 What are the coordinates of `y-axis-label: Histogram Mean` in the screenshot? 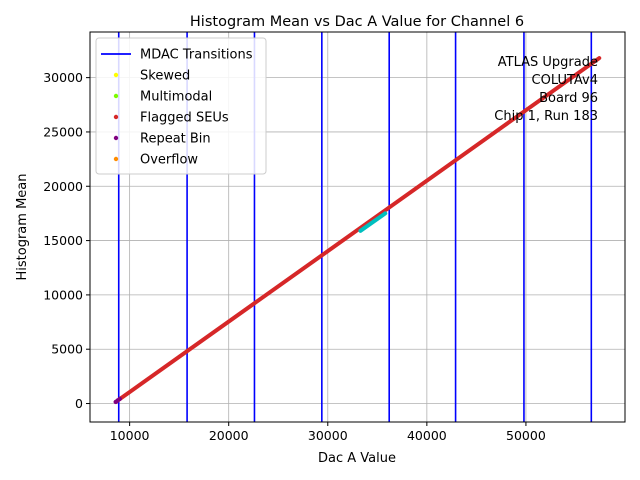 It's located at (22, 227).